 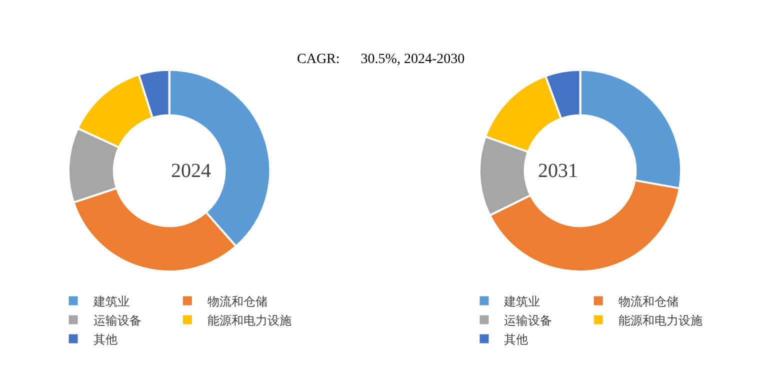 I want to click on text: 2024, so click(x=191, y=171).